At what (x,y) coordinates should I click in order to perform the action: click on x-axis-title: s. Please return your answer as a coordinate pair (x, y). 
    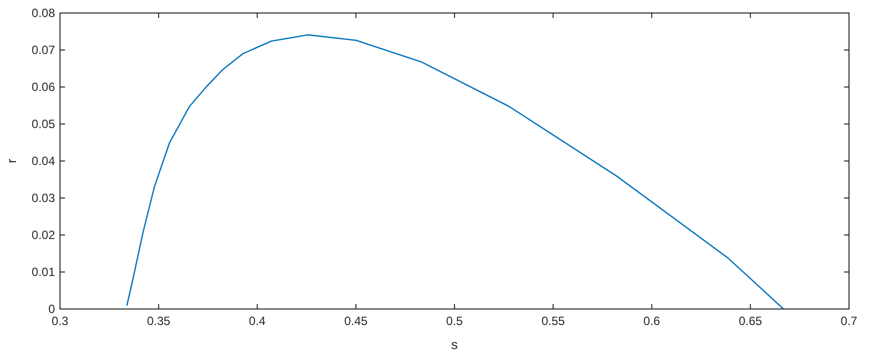
    Looking at the image, I should click on (454, 344).